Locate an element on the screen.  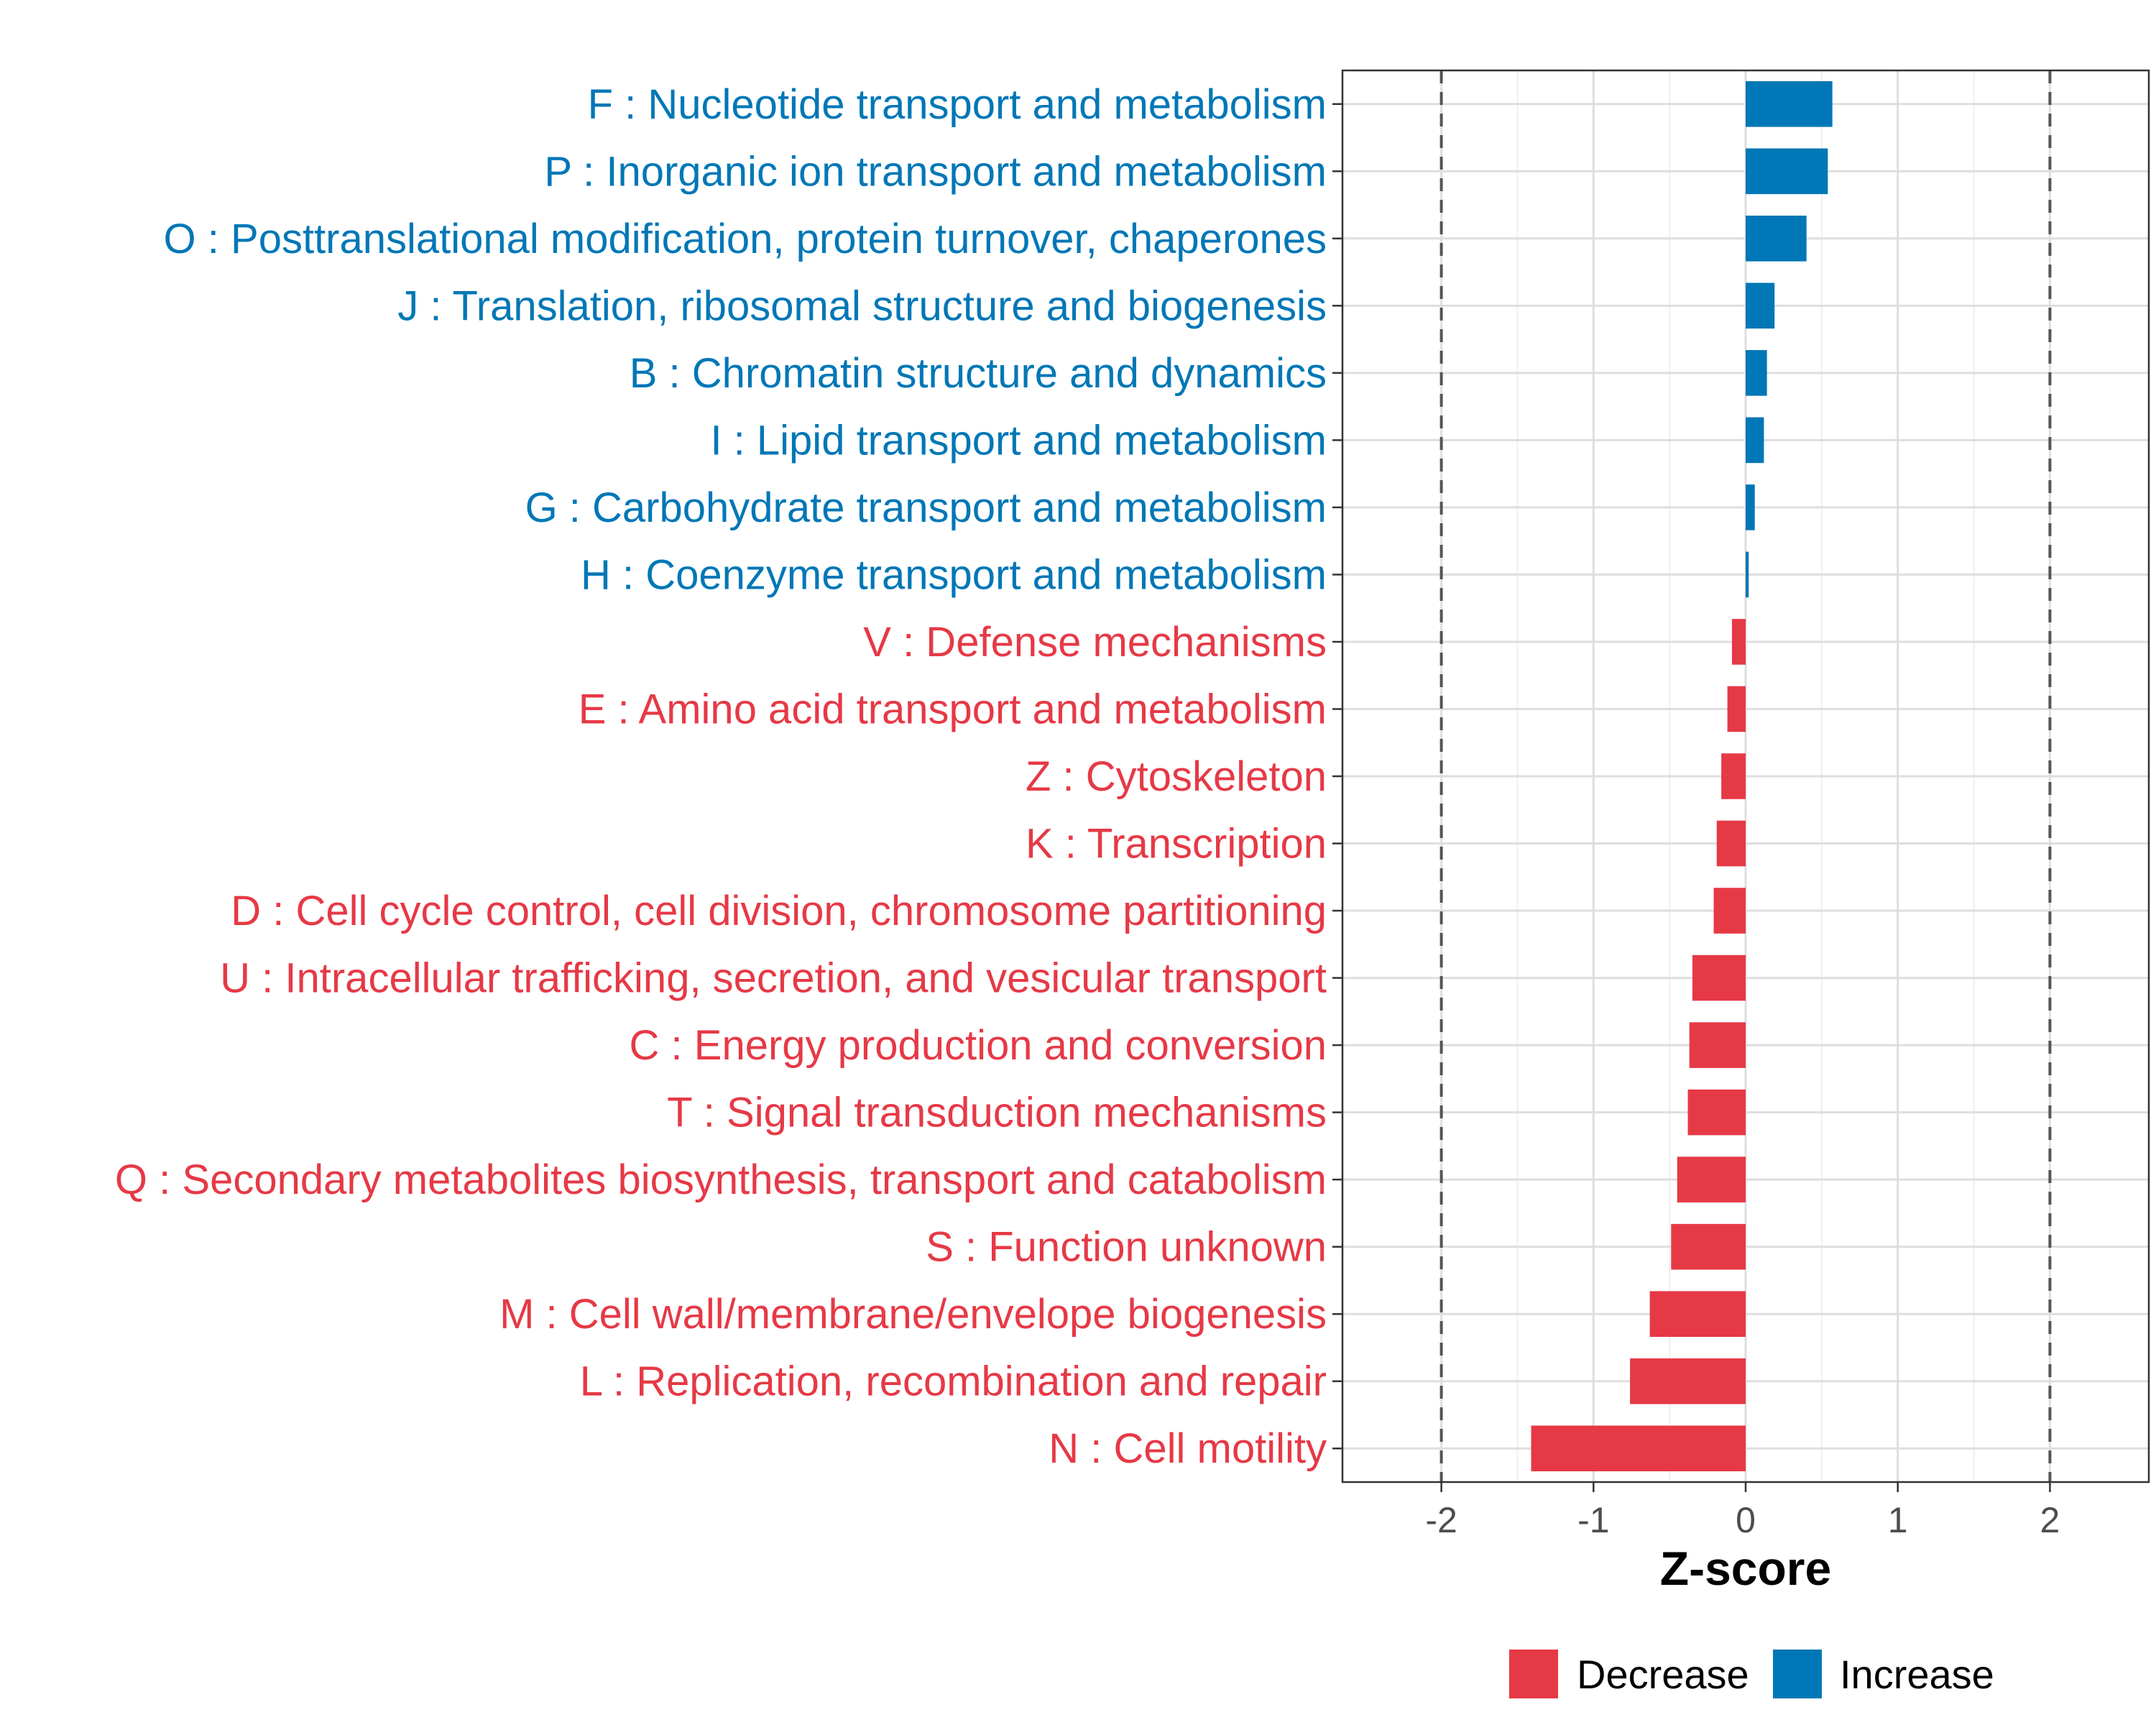
legend-swatch-decrease is located at coordinates (1533, 1674).